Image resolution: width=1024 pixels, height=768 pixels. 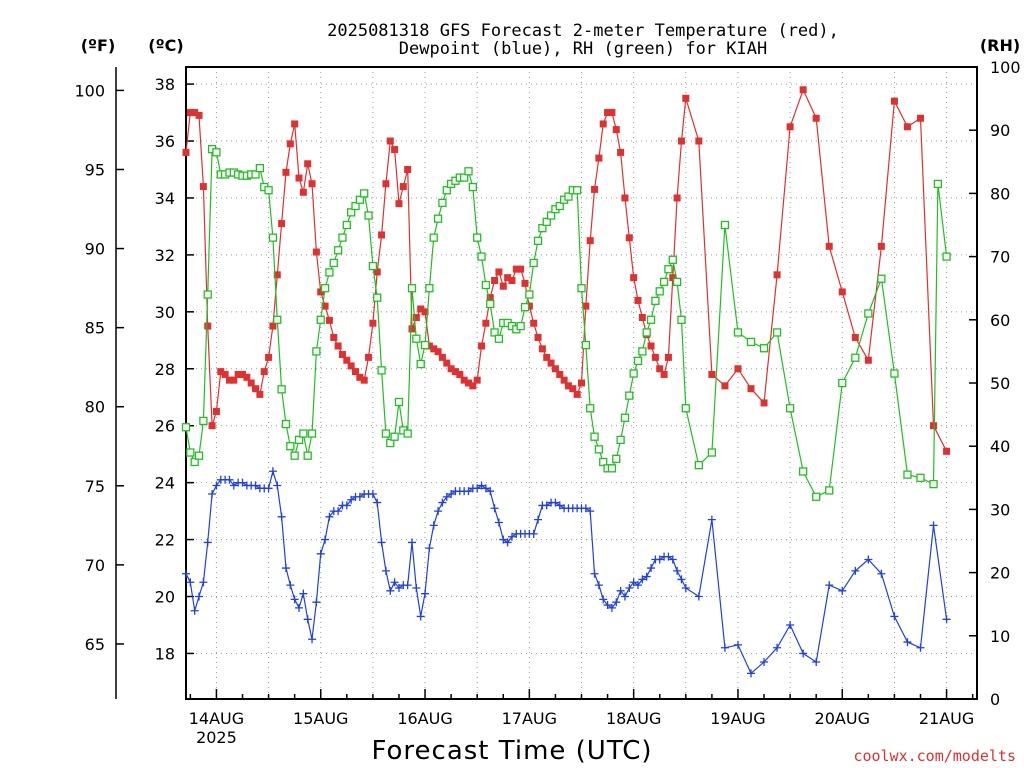 What do you see at coordinates (1000, 257) in the screenshot?
I see `rh-tick-label: 70` at bounding box center [1000, 257].